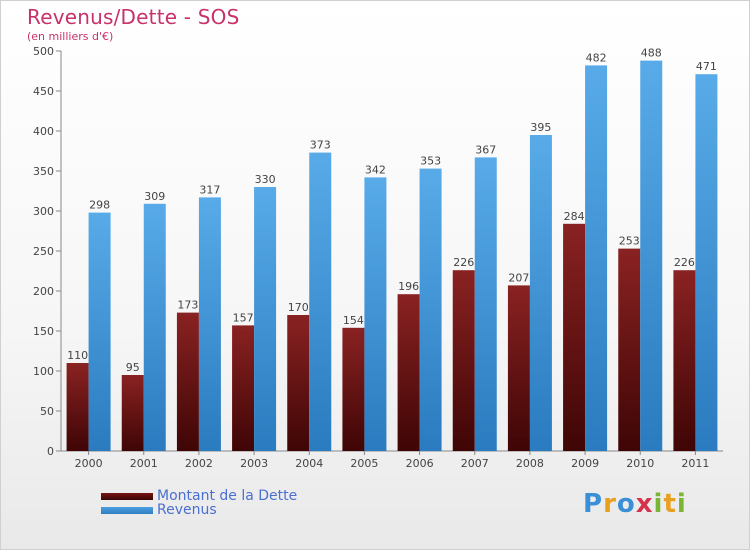 This screenshot has height=550, width=750. I want to click on bar-revenus-2005, so click(375, 314).